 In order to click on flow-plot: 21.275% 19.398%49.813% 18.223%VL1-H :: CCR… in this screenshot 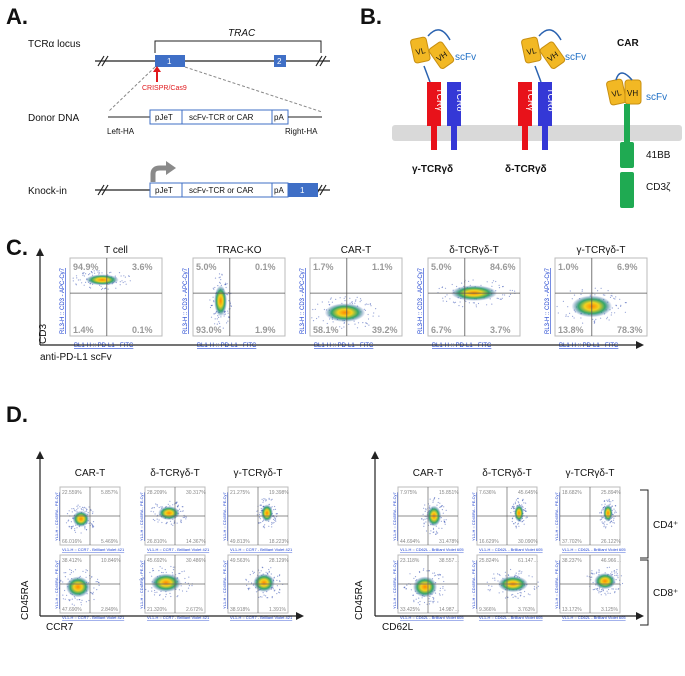, I will do `click(257, 519)`.